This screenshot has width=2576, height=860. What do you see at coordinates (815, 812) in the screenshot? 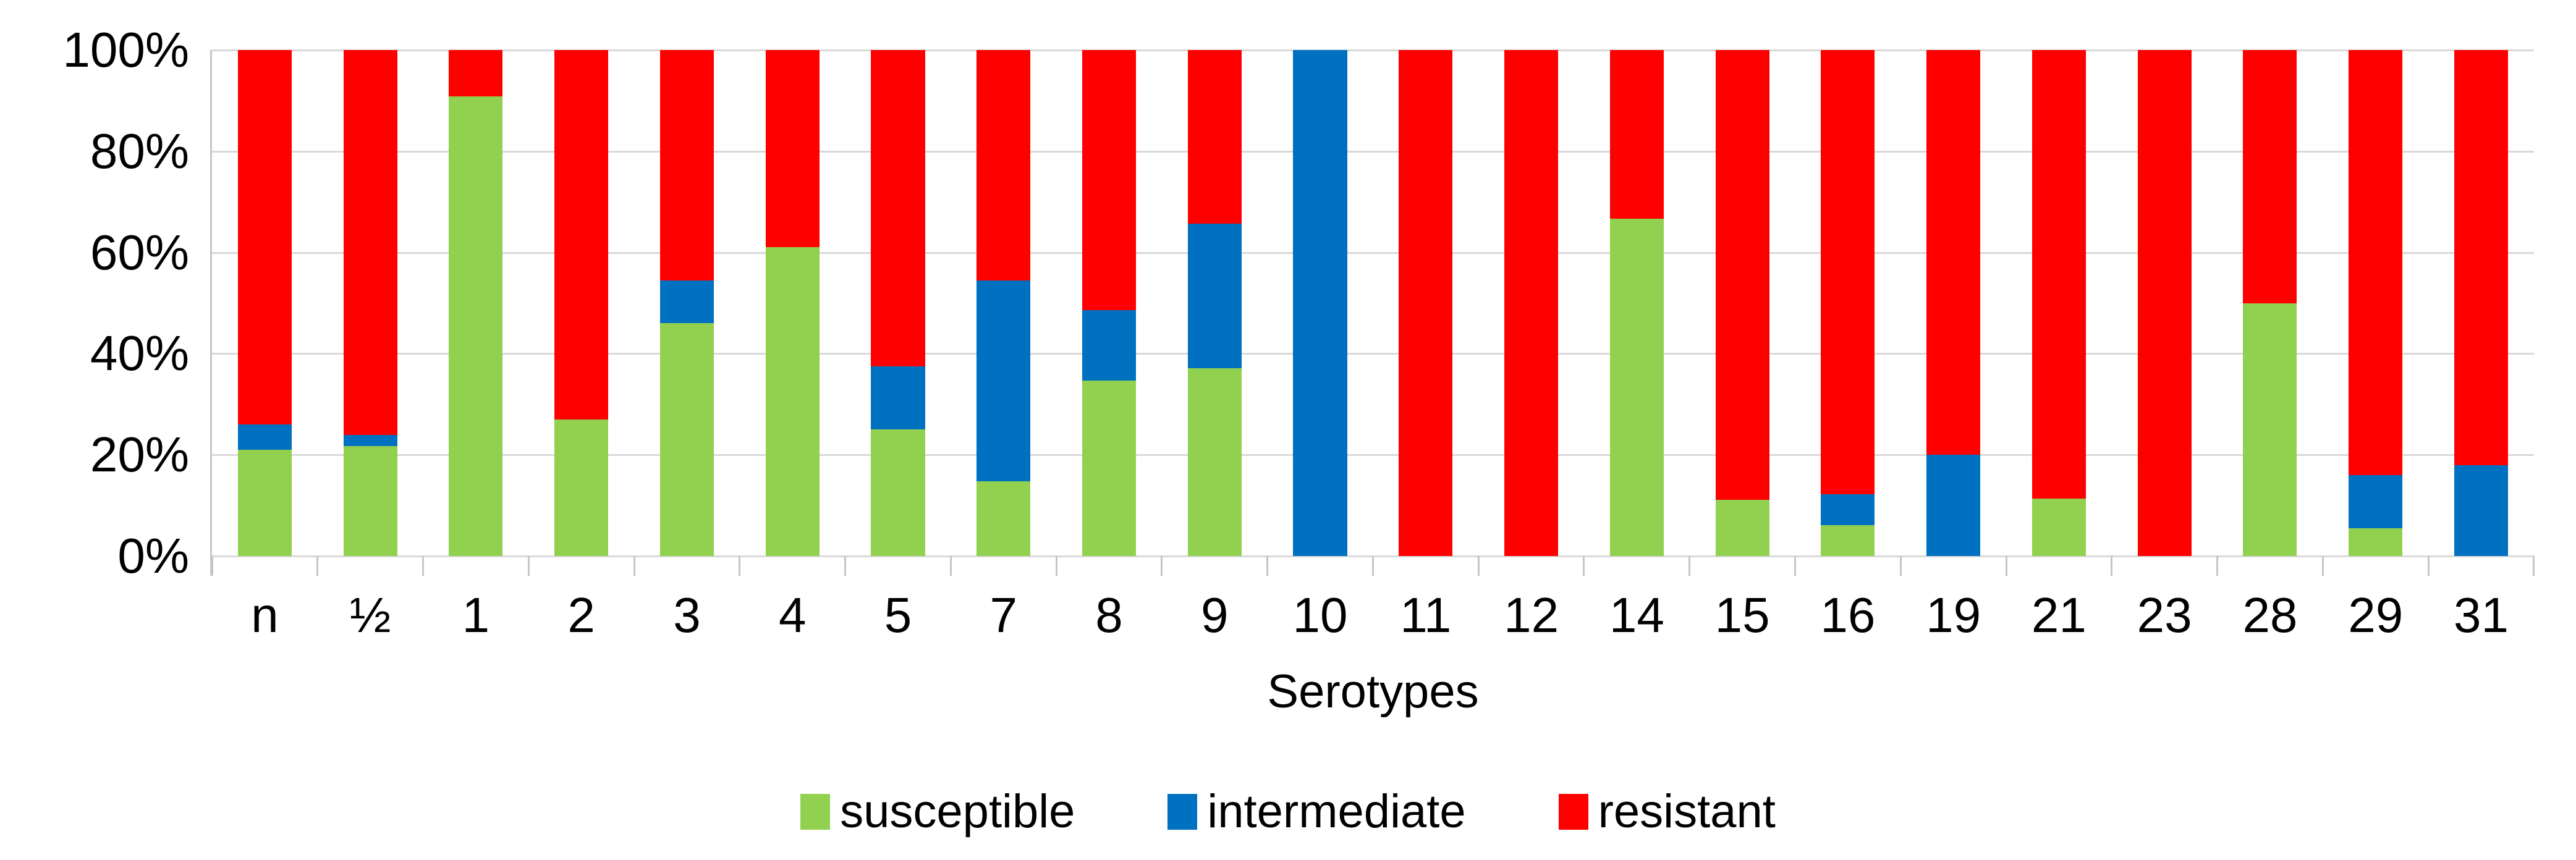
I see `legend-swatch-susceptible` at bounding box center [815, 812].